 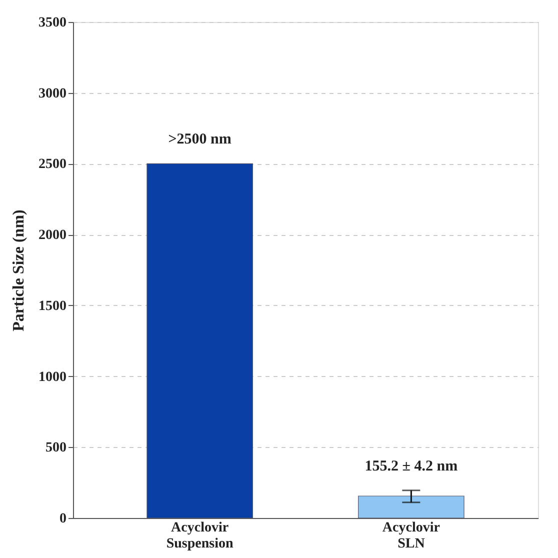 What do you see at coordinates (200, 536) in the screenshot?
I see `x-tick-label: Acyclovir Suspension` at bounding box center [200, 536].